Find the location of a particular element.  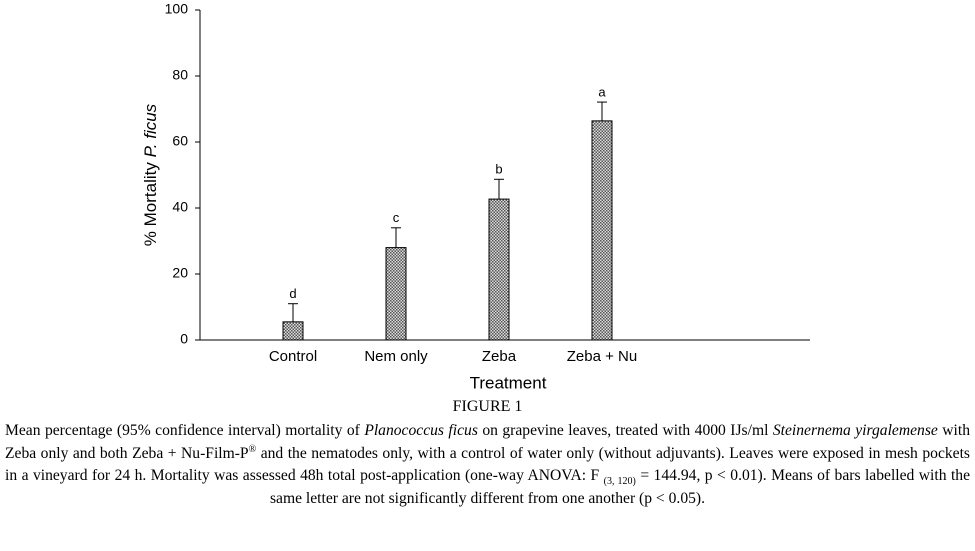

y-tick-label: 80 is located at coordinates (180, 75).